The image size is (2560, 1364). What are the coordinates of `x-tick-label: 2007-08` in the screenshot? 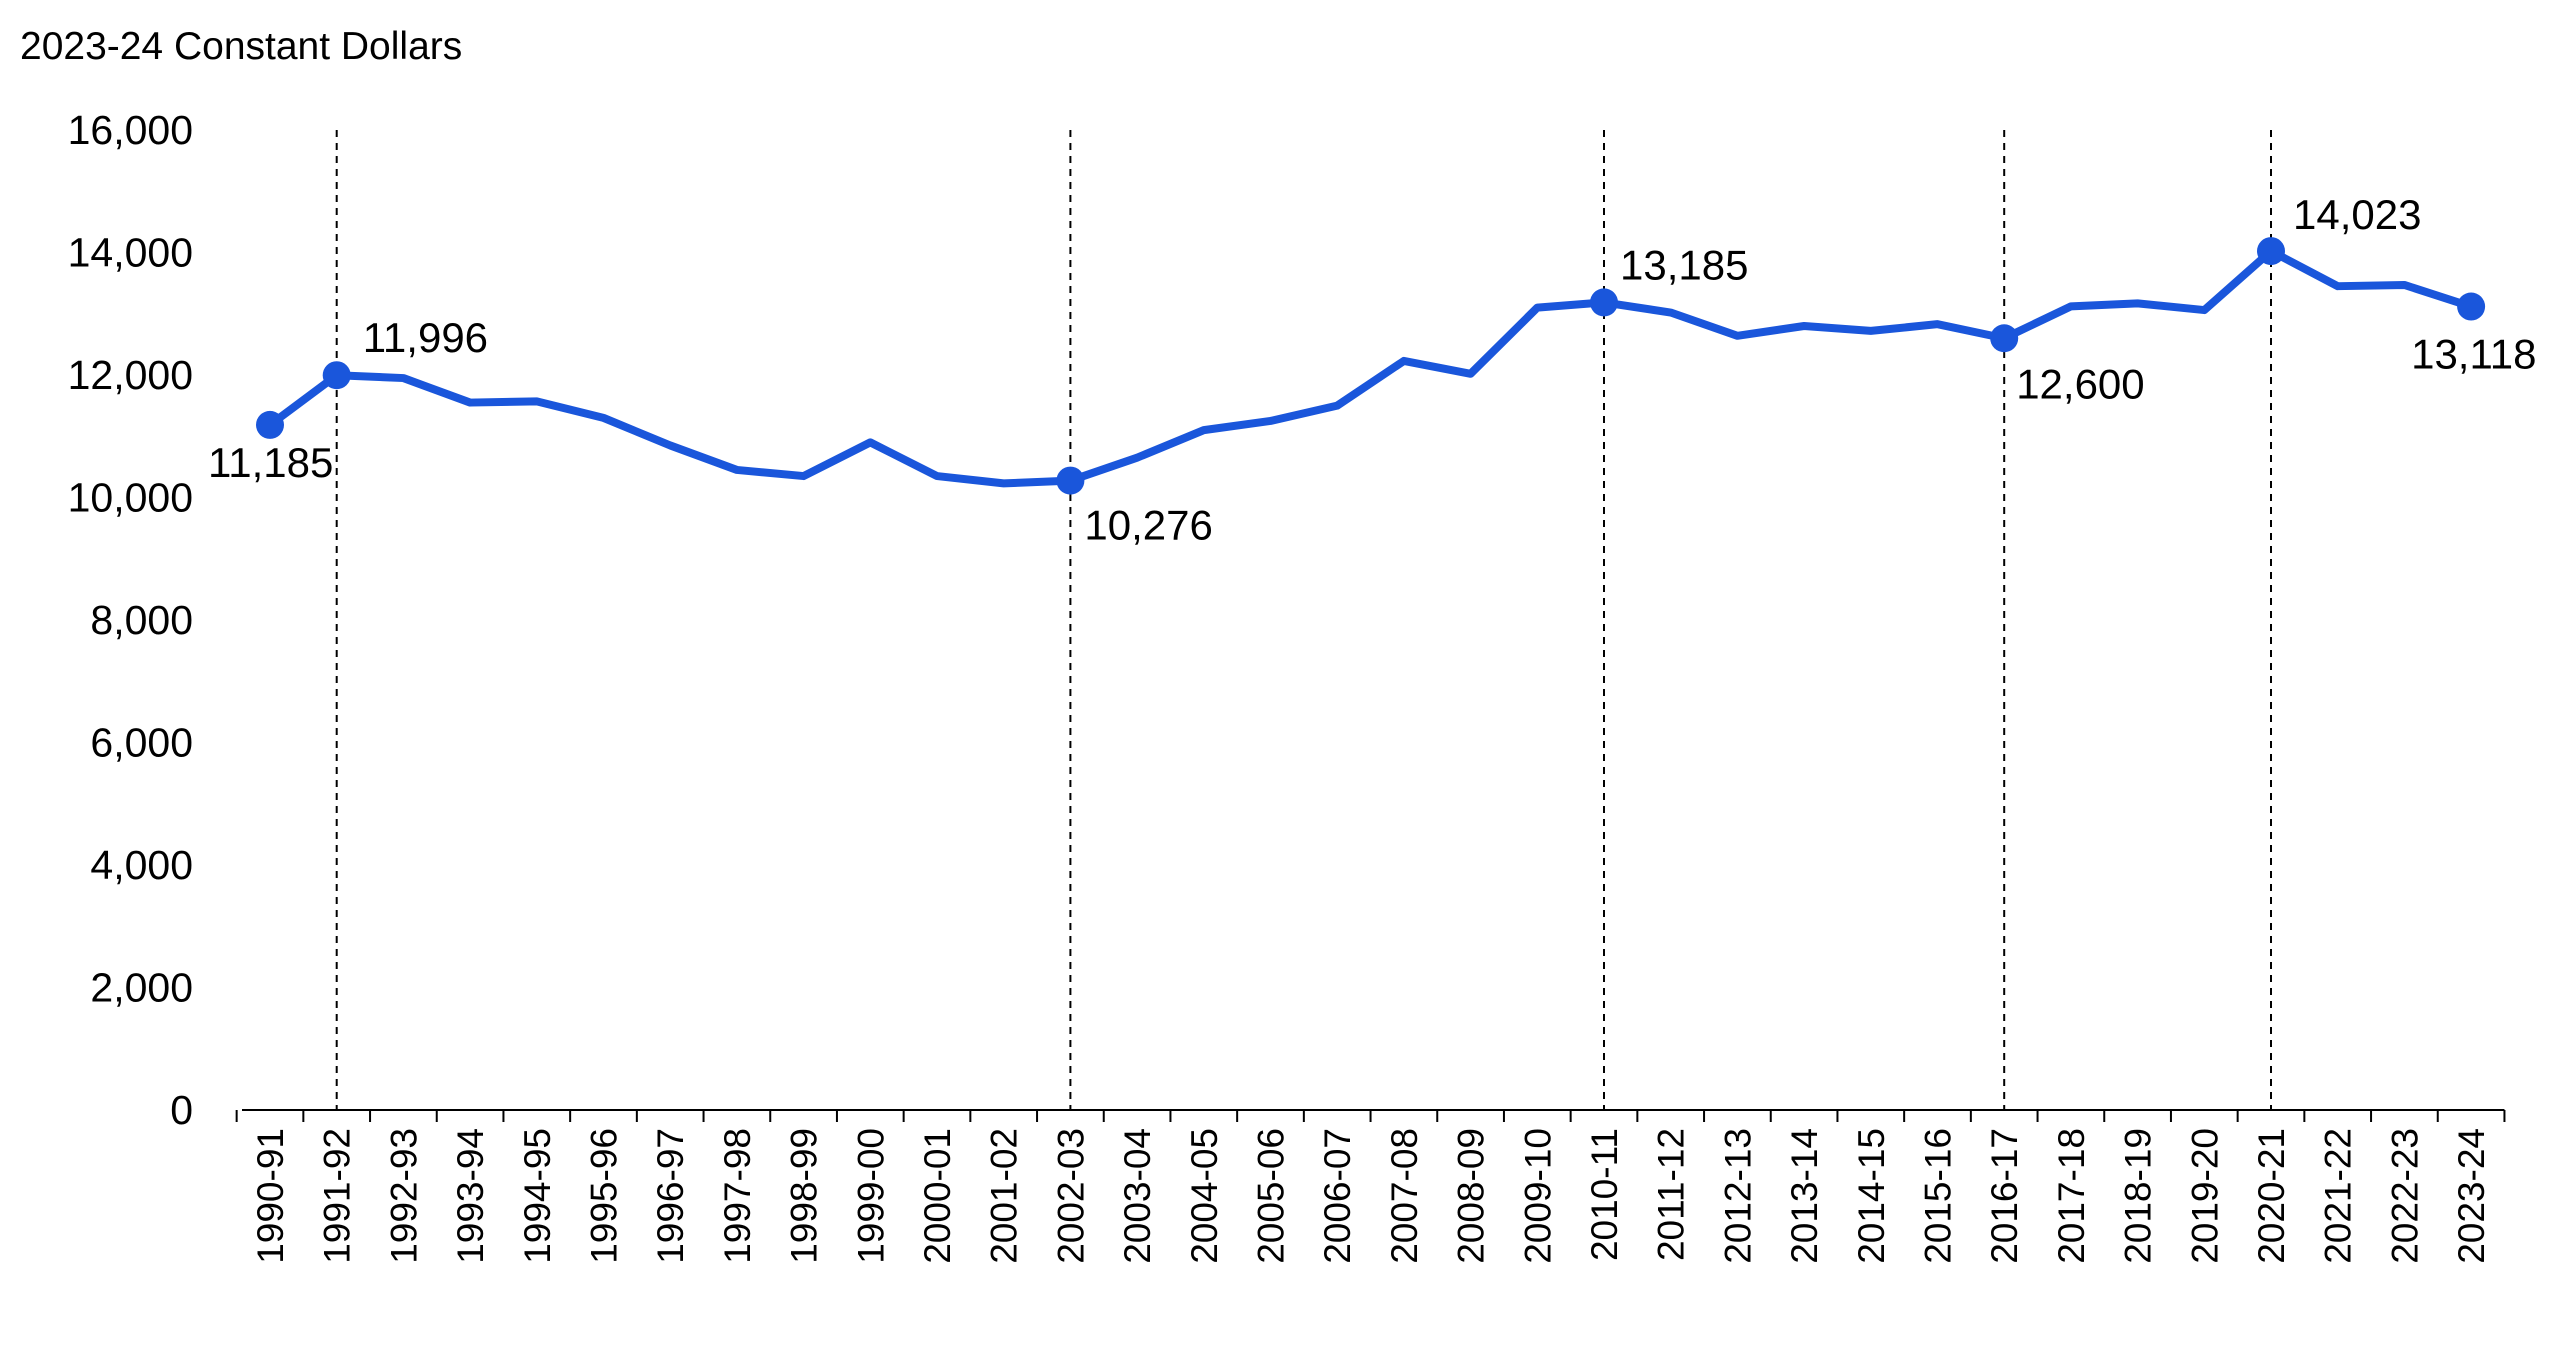 It's located at (1404, 1196).